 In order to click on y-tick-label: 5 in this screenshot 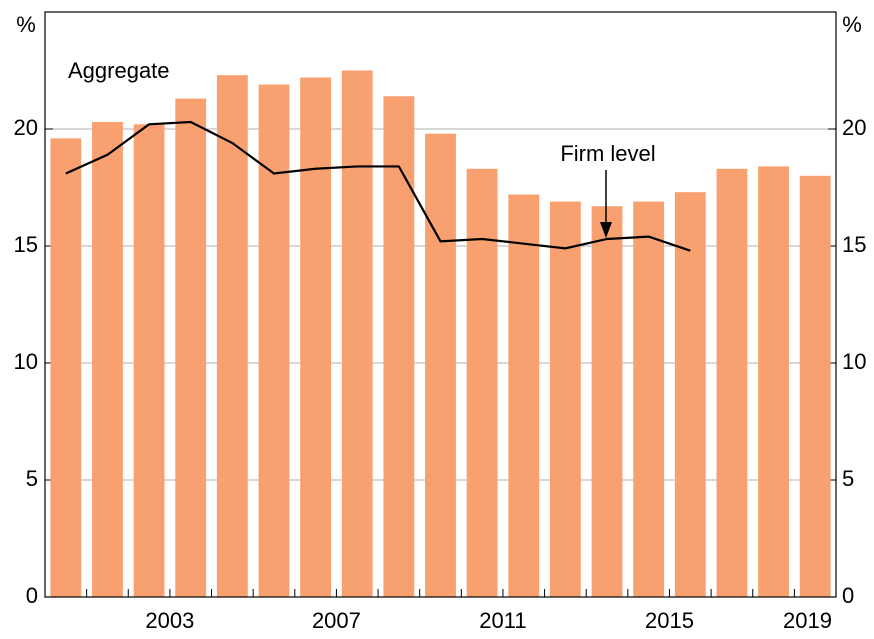, I will do `click(32, 478)`.